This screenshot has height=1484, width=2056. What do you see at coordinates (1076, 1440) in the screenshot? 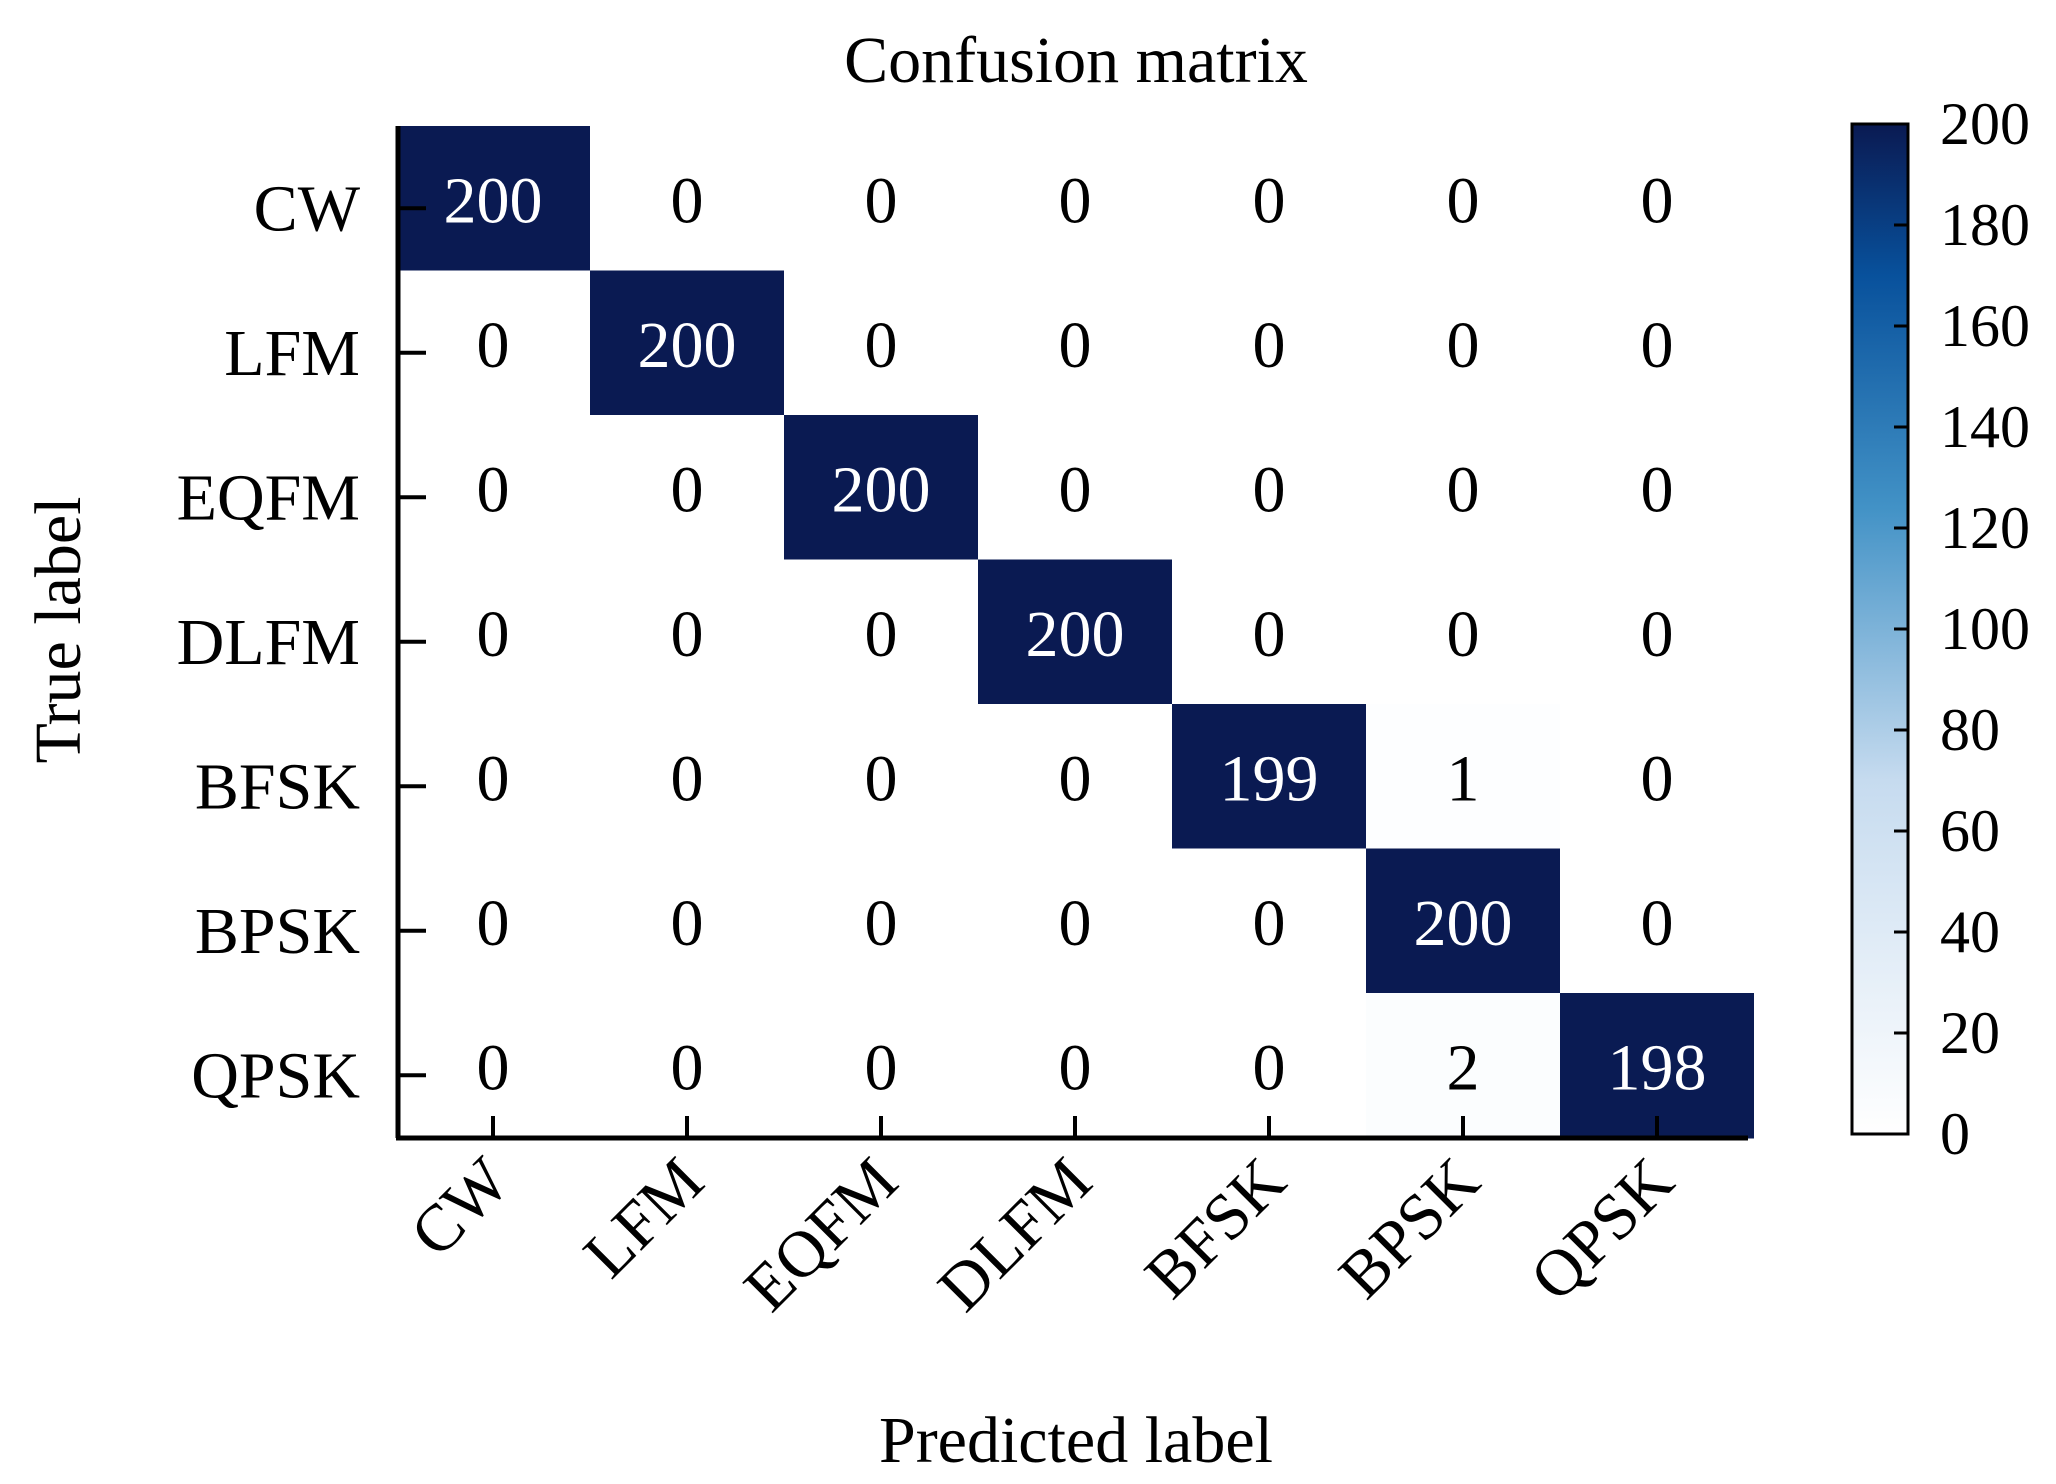
I see `x-axis-title: Predicted label` at bounding box center [1076, 1440].